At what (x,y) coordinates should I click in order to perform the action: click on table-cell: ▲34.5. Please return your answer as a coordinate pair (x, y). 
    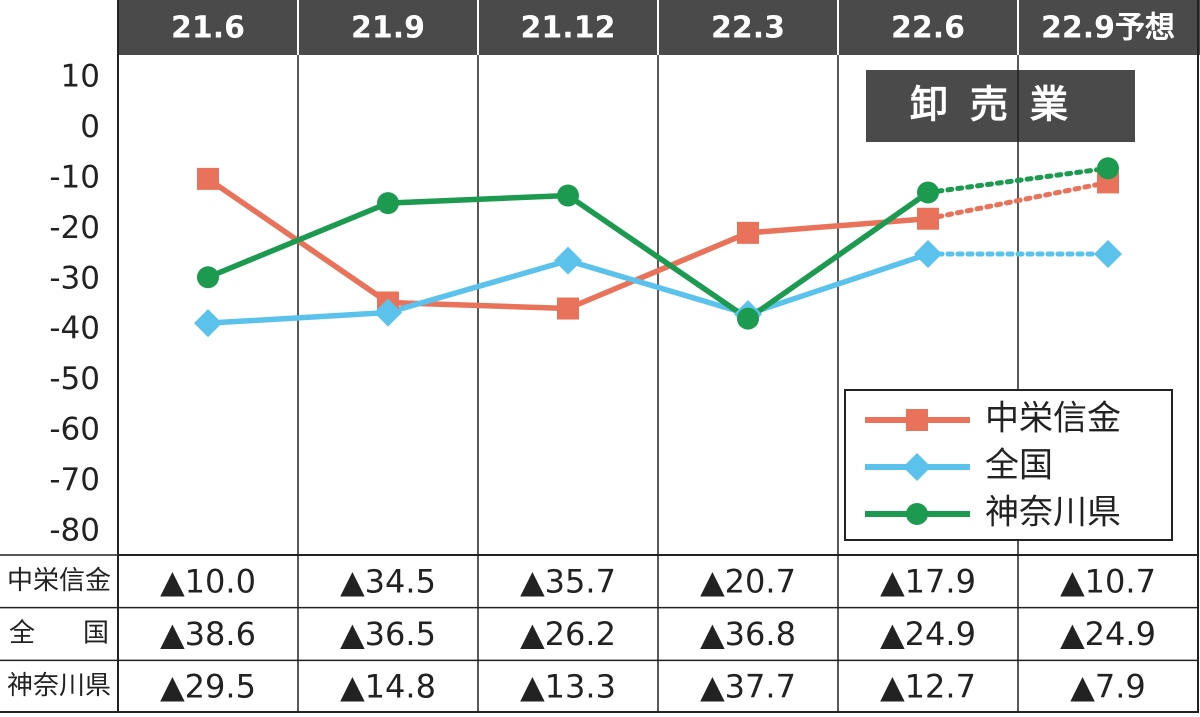
    Looking at the image, I should click on (388, 581).